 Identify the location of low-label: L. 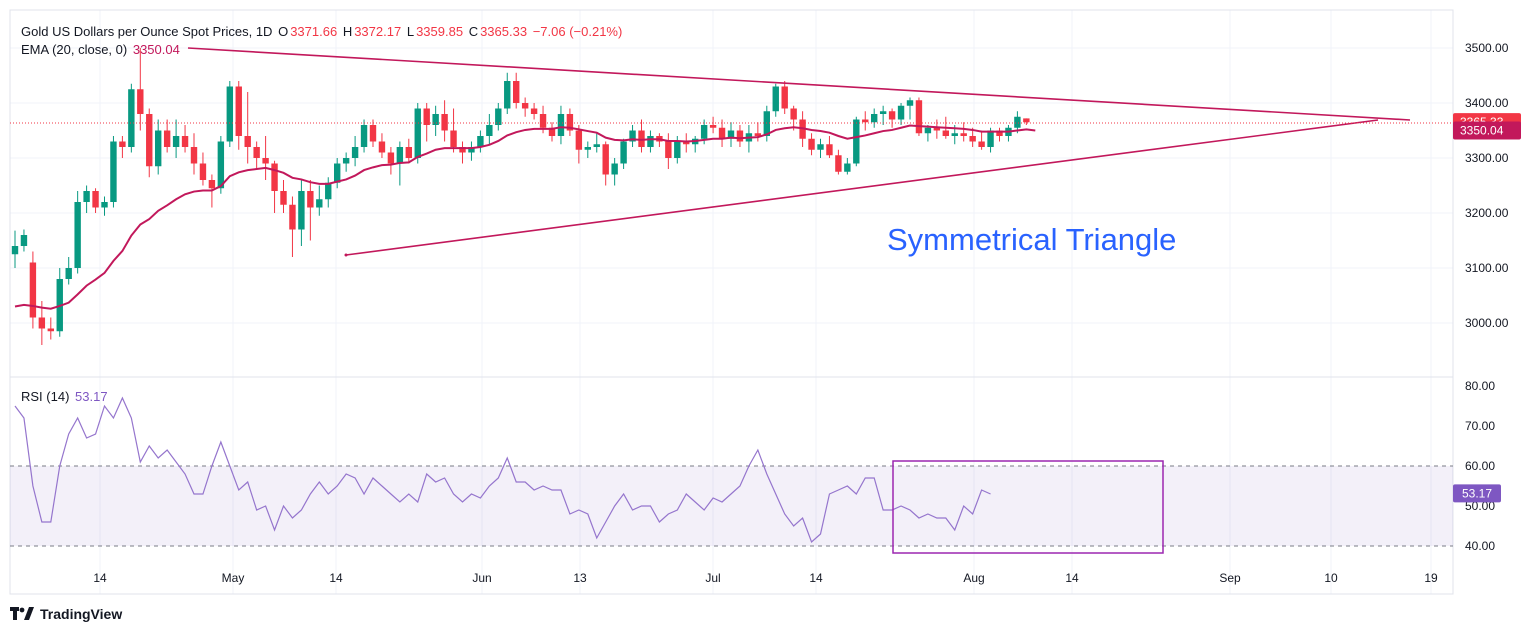
(410, 31).